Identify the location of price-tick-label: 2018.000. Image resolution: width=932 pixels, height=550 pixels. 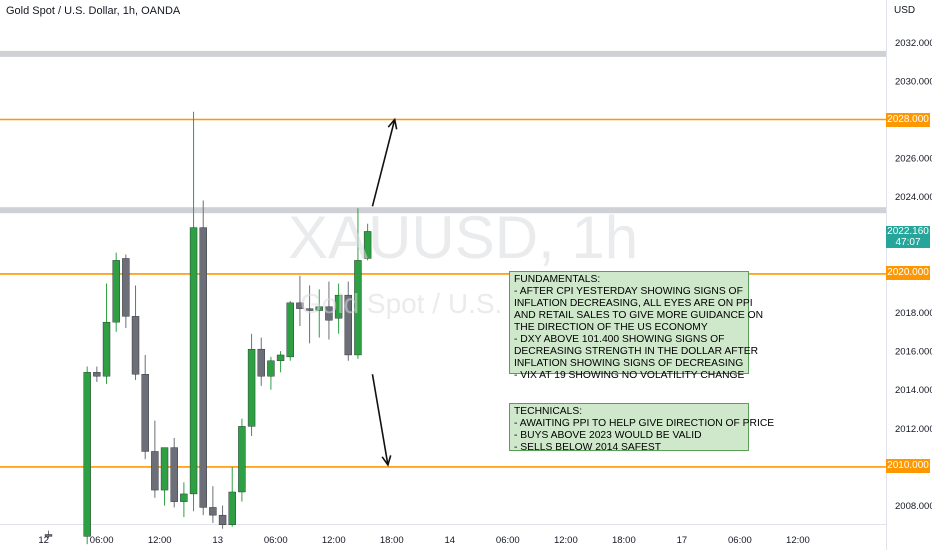
(913, 313).